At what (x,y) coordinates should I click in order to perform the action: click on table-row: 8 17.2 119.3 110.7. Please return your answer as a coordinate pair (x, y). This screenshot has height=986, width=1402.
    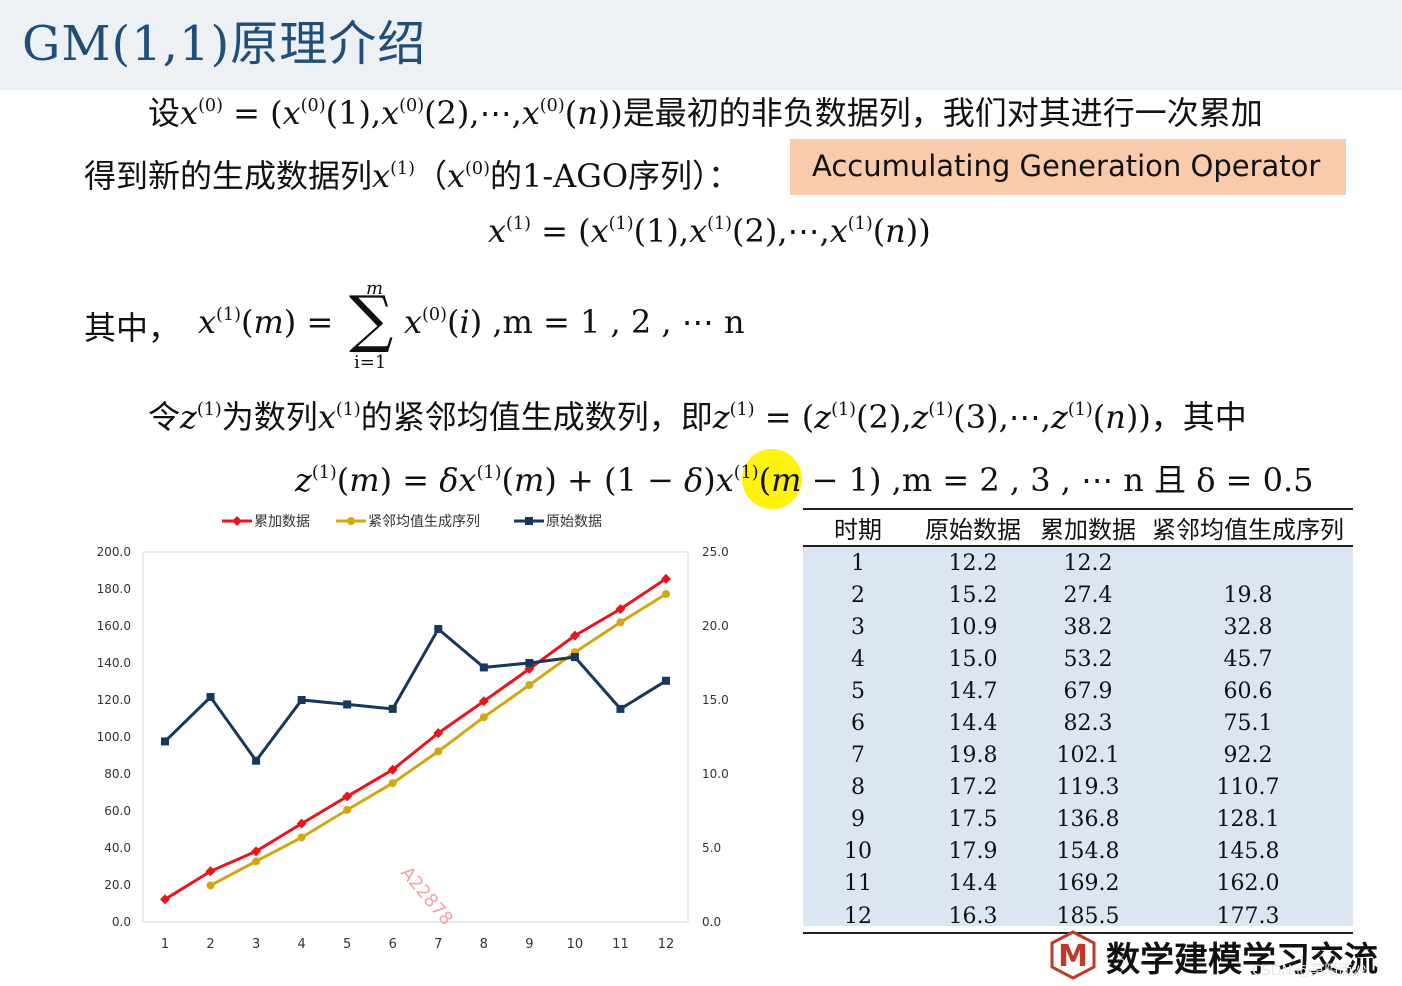
    Looking at the image, I should click on (1078, 788).